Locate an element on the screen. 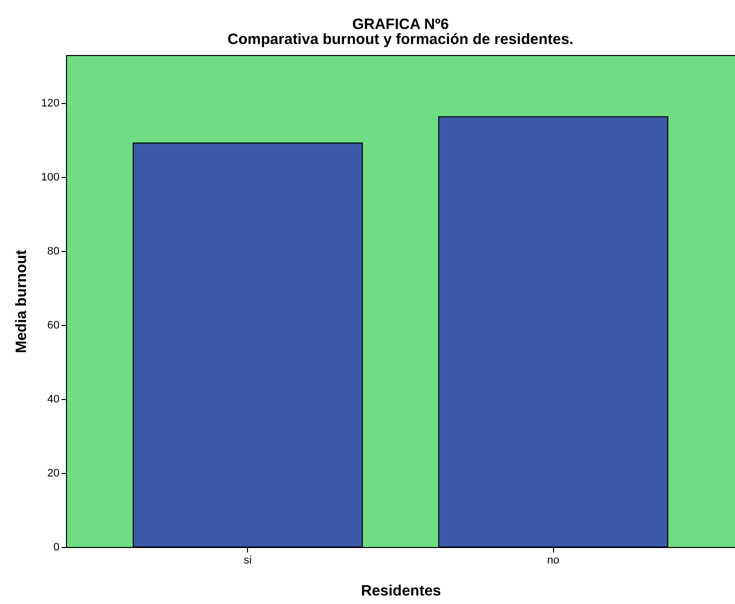 The width and height of the screenshot is (735, 604). y-tick-label: 20 is located at coordinates (53, 474).